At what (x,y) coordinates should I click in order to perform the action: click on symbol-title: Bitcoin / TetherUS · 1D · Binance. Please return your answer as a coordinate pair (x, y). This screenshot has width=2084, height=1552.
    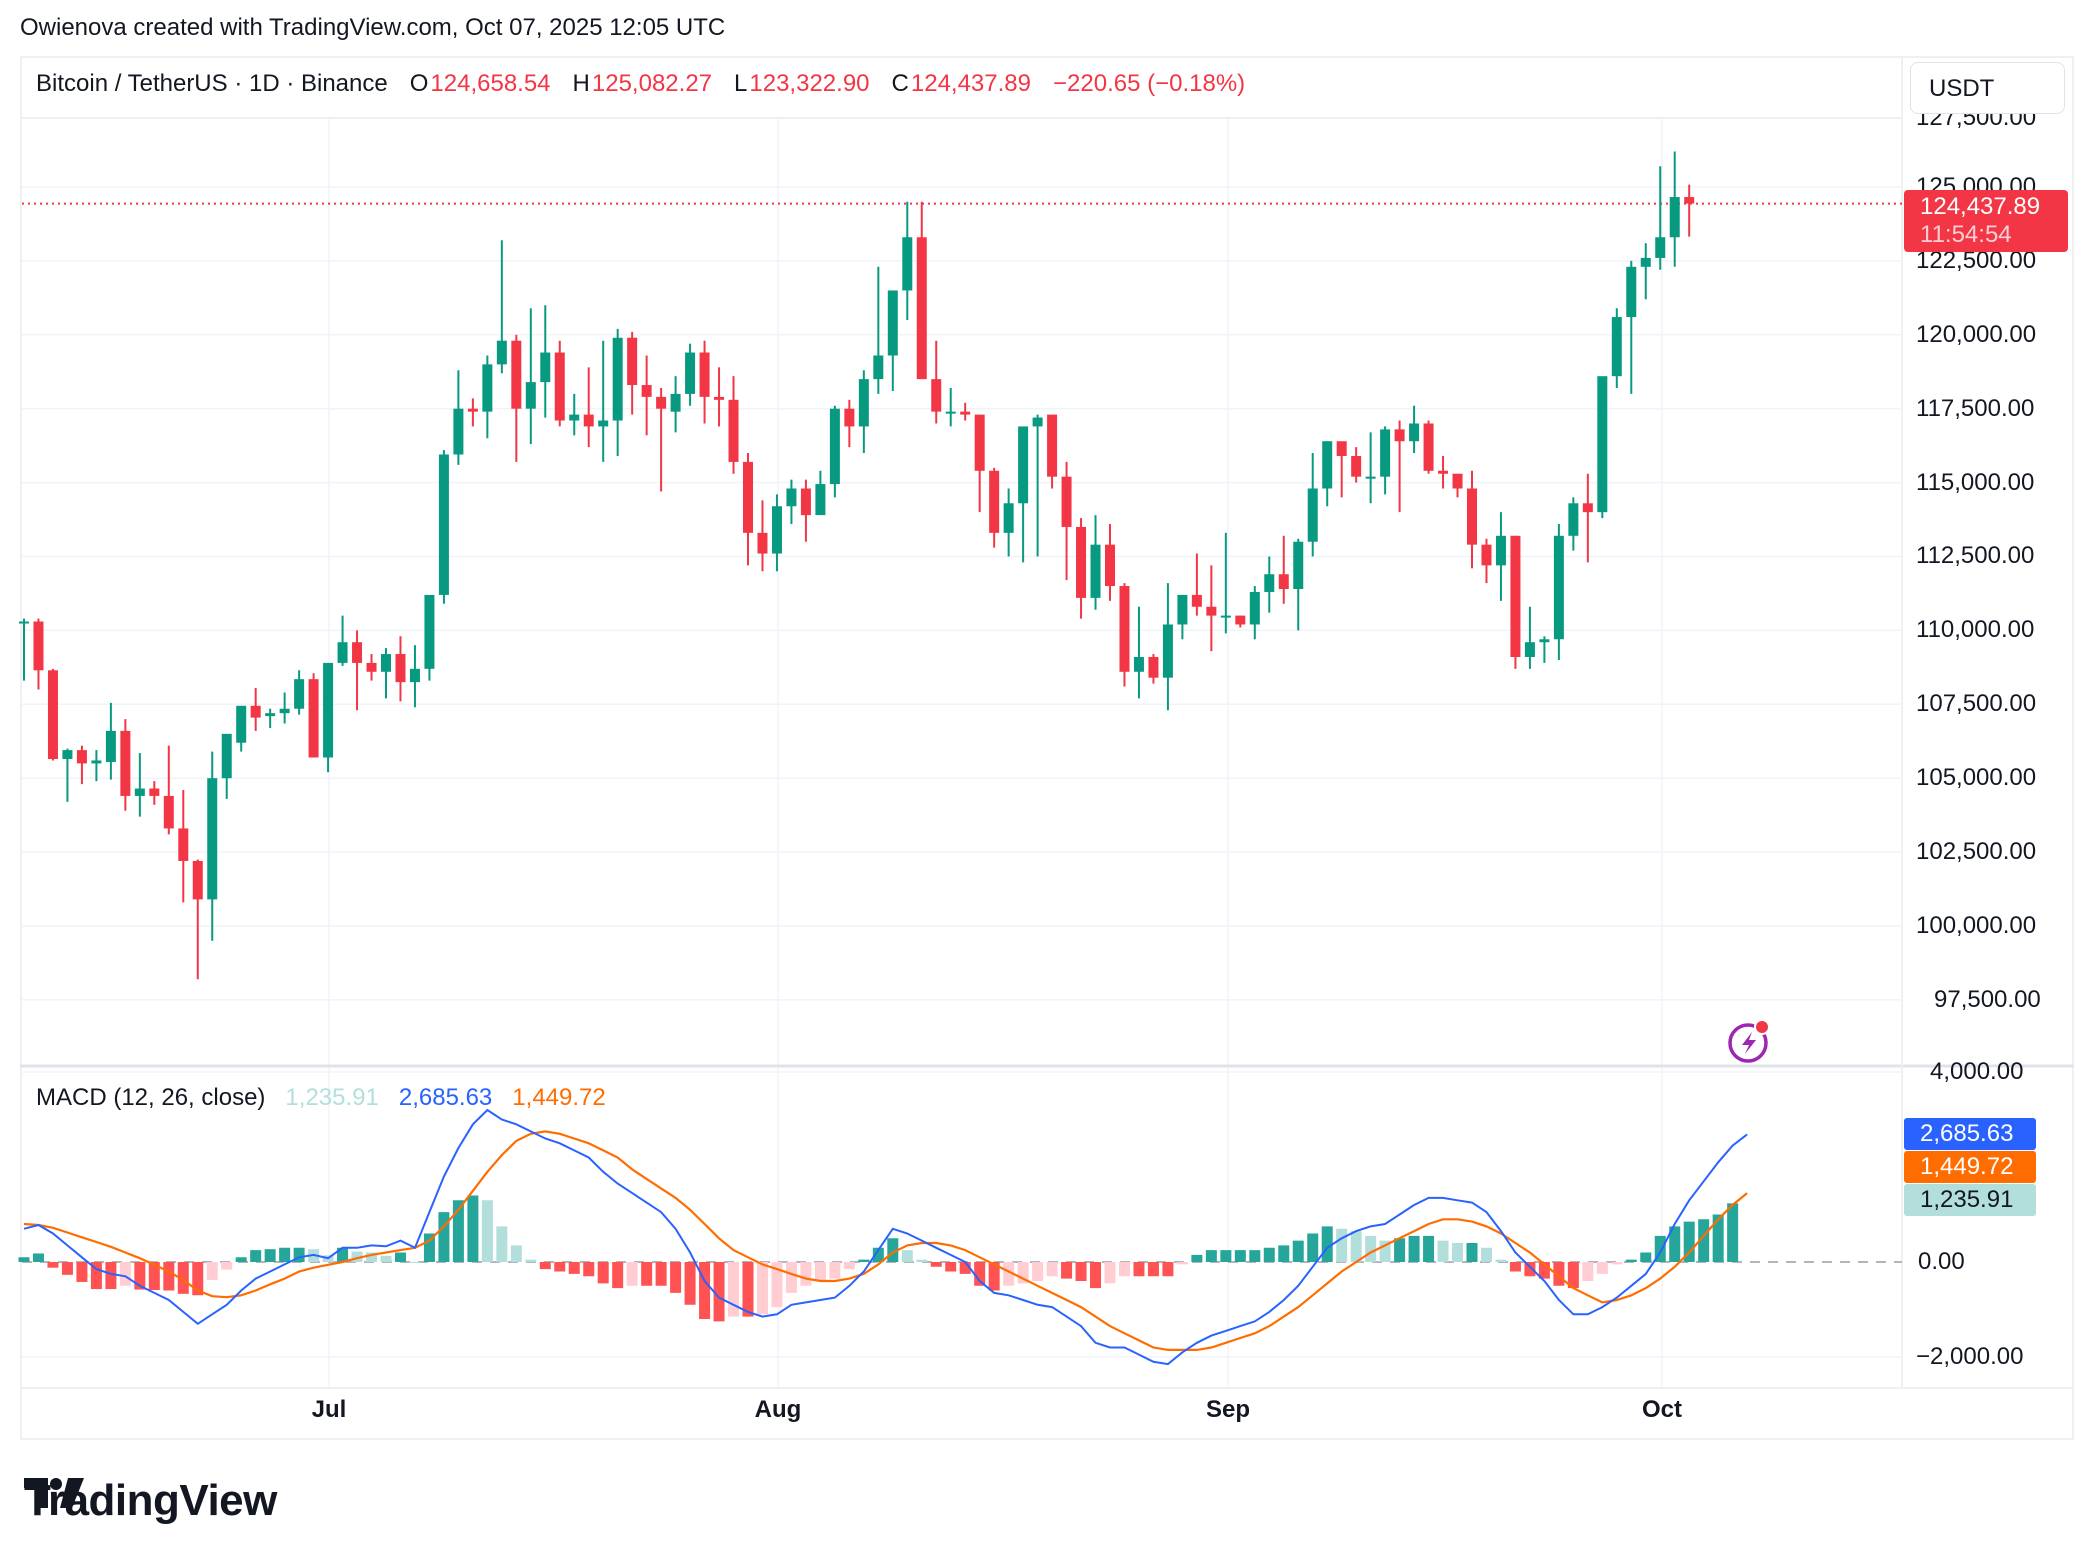
    Looking at the image, I should click on (212, 83).